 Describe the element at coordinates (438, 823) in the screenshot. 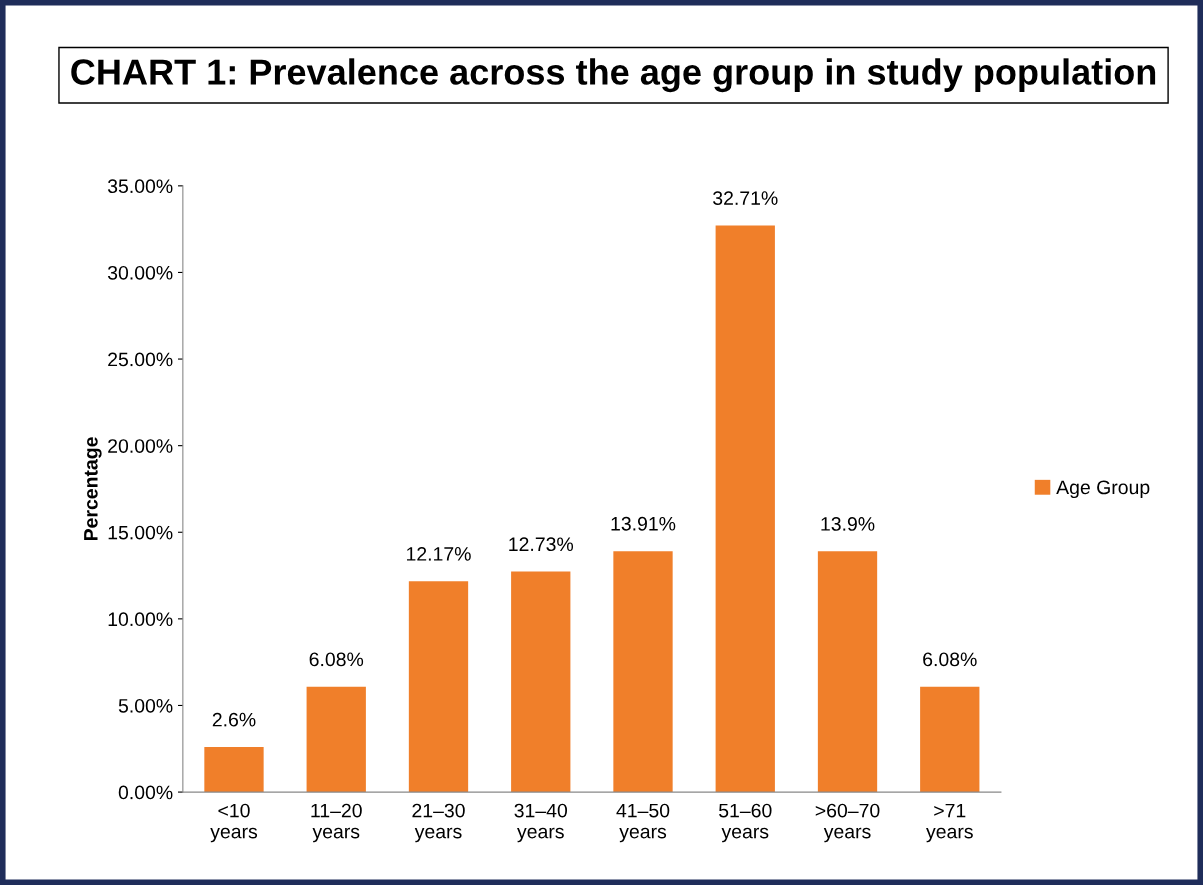

I see `x-tick-label: 21–30 years` at that location.